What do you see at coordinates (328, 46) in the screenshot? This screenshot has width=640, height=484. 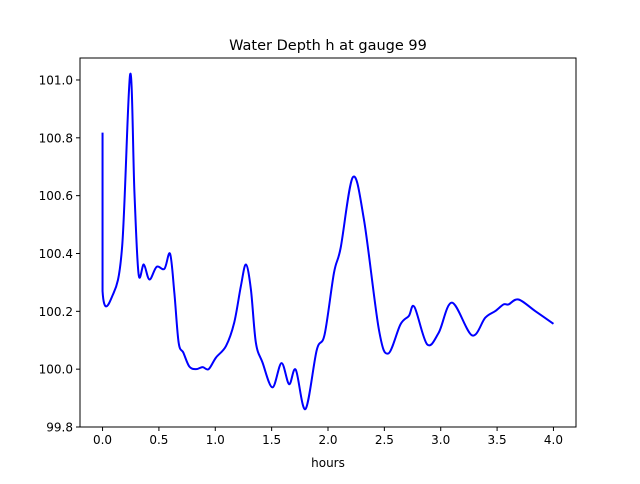 I see `chart-title: Water Depth h at gauge 99` at bounding box center [328, 46].